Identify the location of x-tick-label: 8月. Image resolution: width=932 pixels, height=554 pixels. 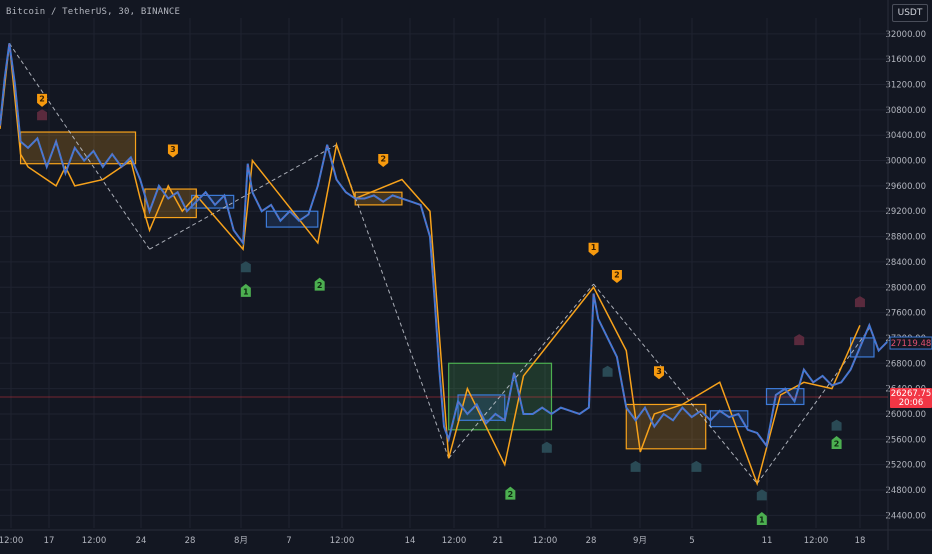
(241, 541).